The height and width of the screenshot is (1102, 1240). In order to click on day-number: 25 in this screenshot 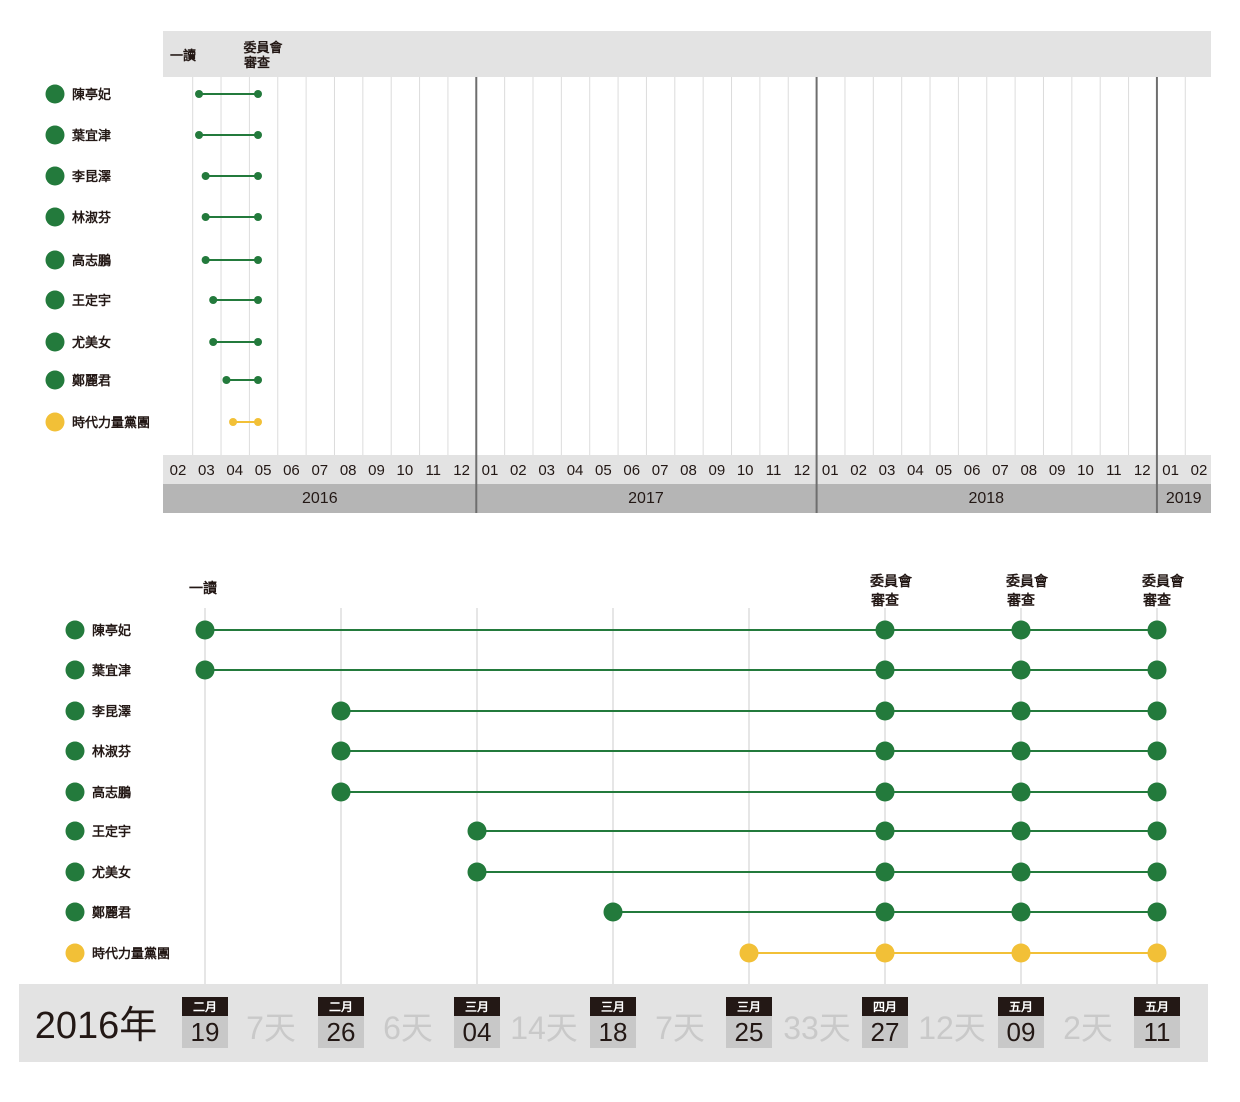, I will do `click(749, 1032)`.